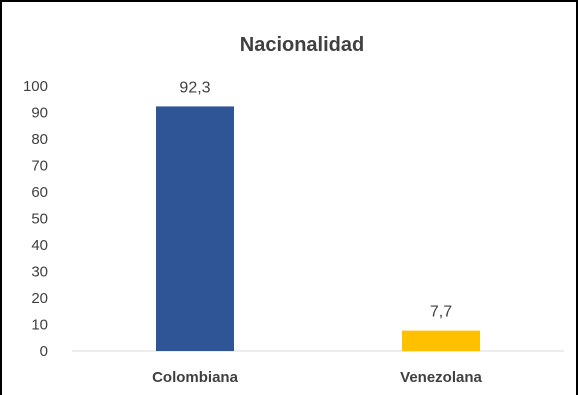 Image resolution: width=578 pixels, height=395 pixels. I want to click on y-tick-label: 70, so click(39, 166).